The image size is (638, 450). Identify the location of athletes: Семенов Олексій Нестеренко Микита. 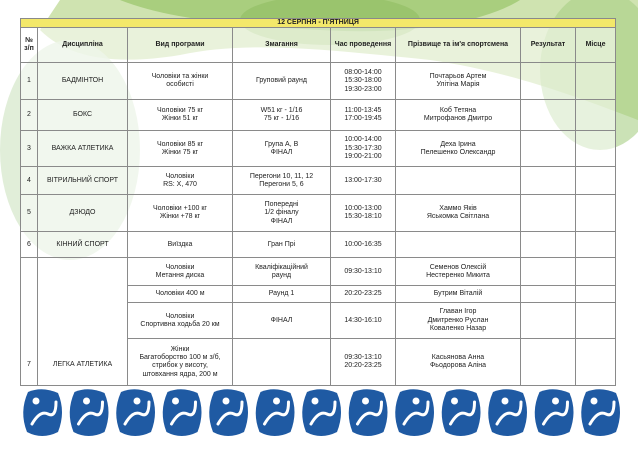
(458, 272).